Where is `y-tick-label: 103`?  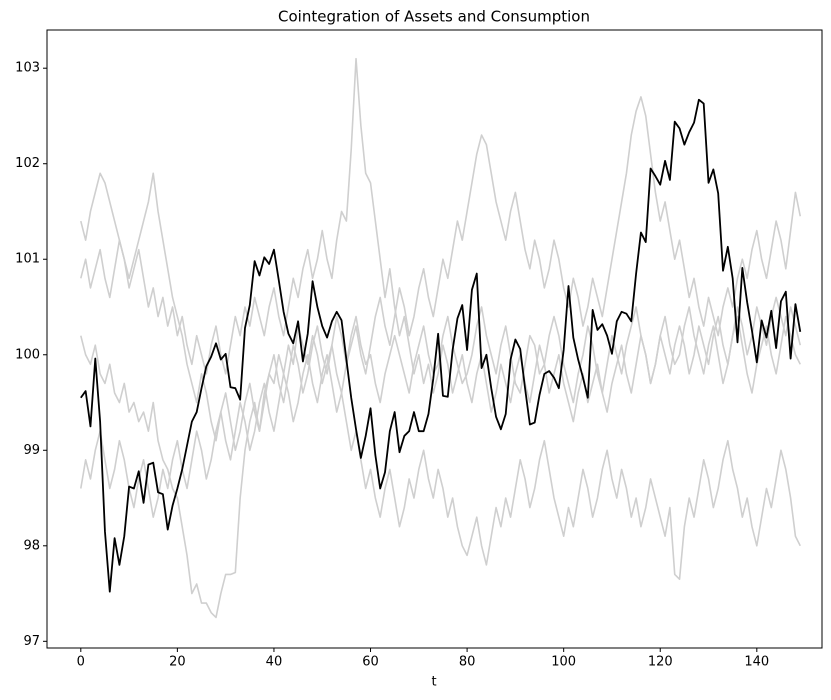
y-tick-label: 103 is located at coordinates (27, 68).